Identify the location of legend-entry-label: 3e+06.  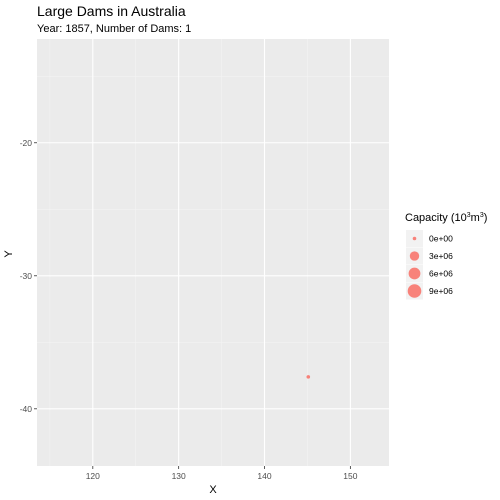
(441, 256).